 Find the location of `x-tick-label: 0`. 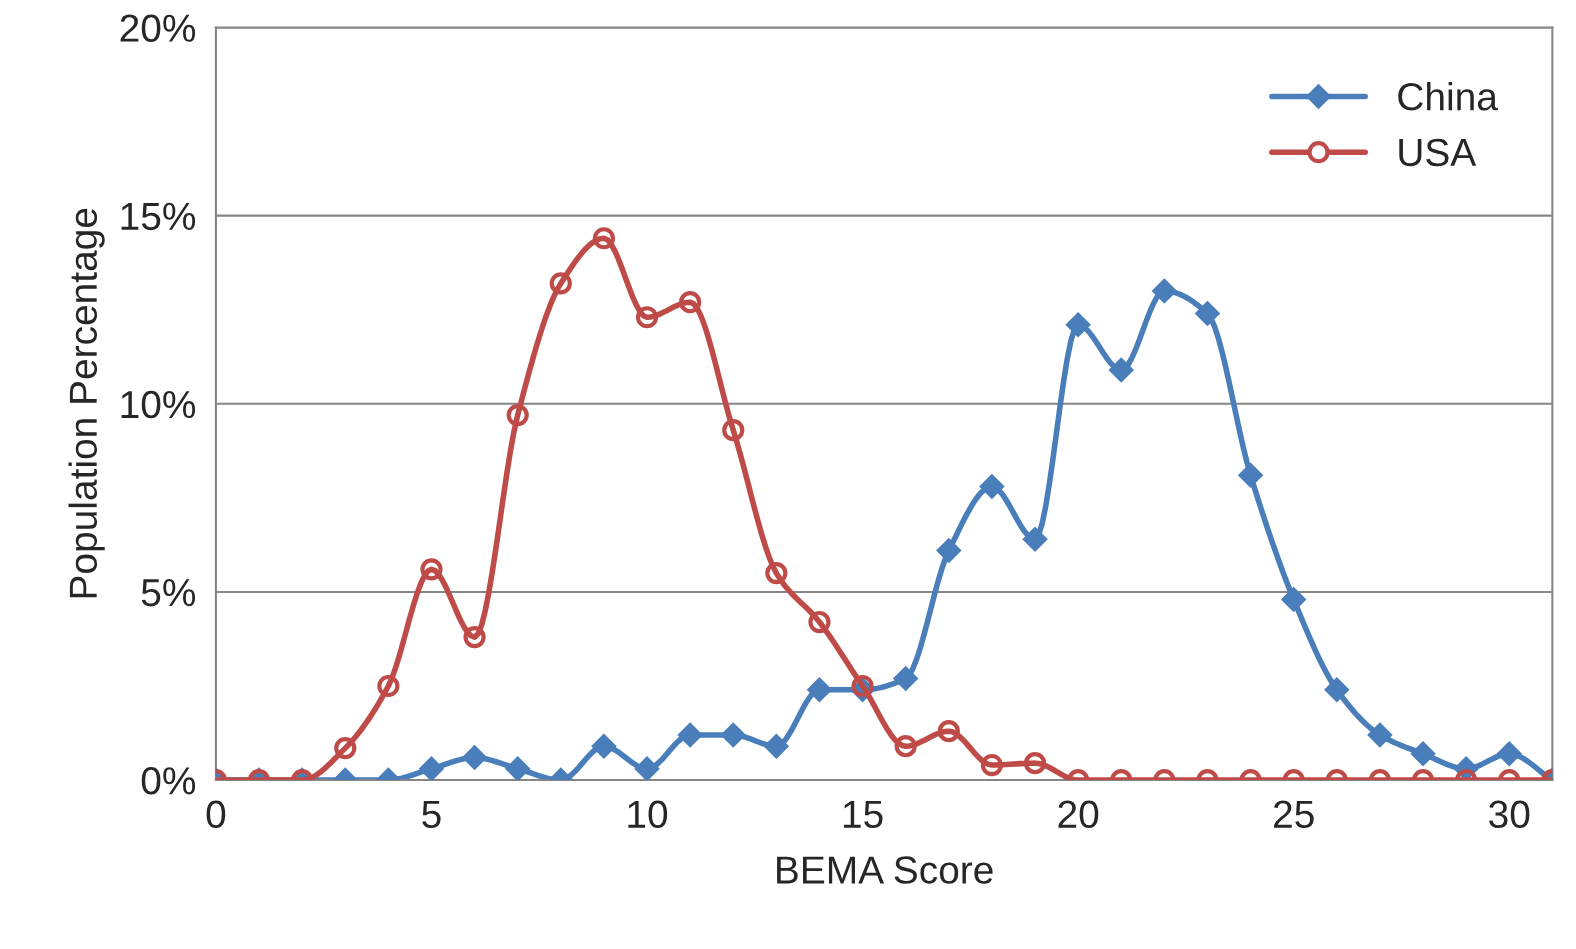

x-tick-label: 0 is located at coordinates (216, 814).